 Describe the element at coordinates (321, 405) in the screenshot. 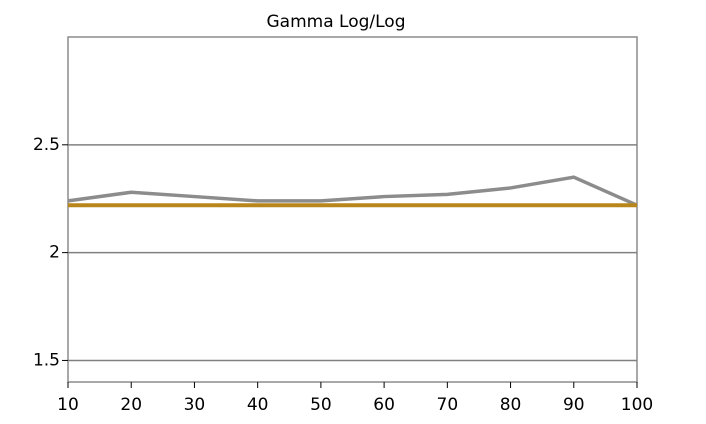

I see `x-tick-label: 50` at that location.